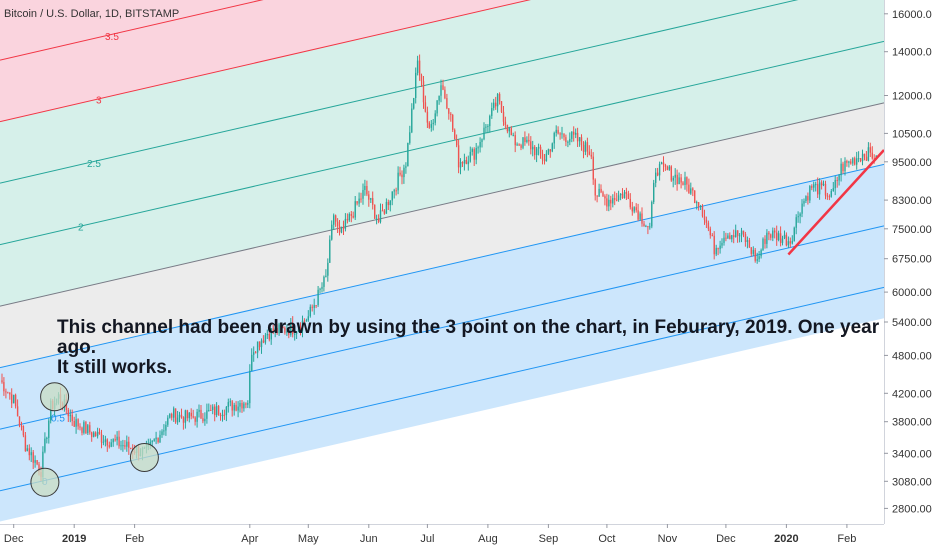 The image size is (932, 550). I want to click on price-tick-label: 10500.00, so click(912, 134).